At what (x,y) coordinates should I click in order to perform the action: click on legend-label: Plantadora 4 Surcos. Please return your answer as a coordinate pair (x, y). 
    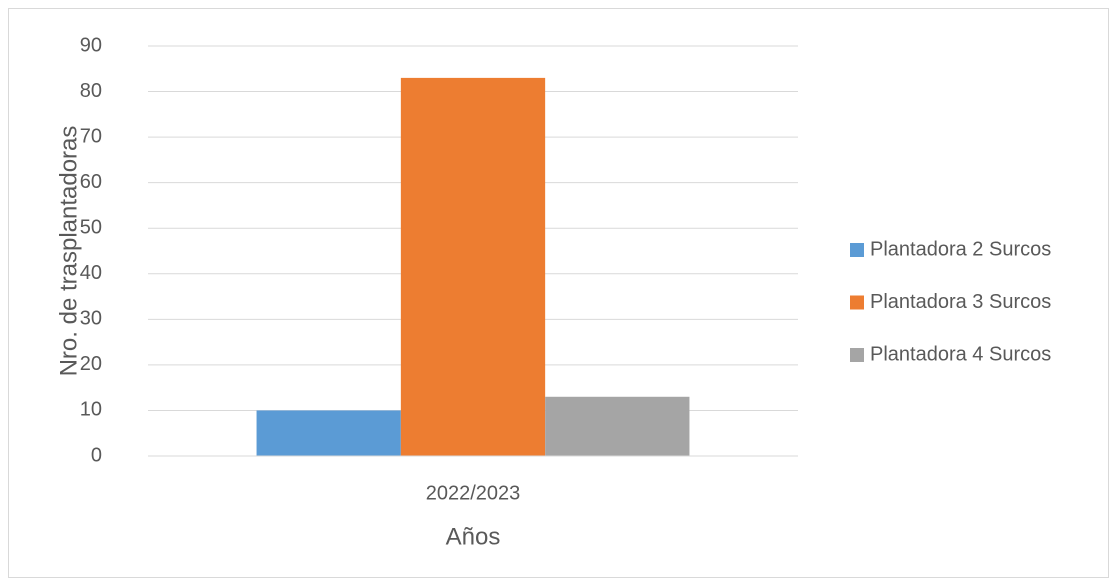
    Looking at the image, I should click on (960, 354).